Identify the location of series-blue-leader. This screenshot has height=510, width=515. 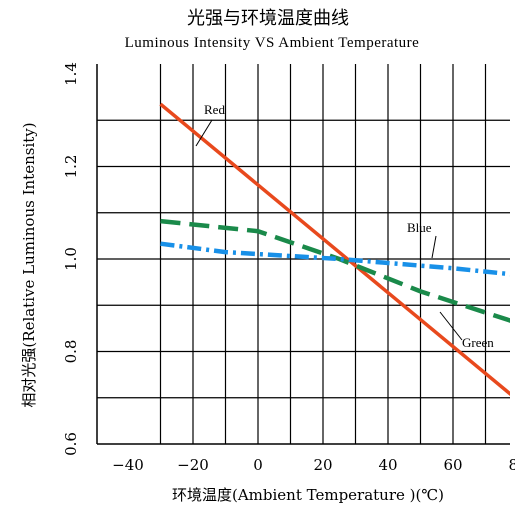
(434, 247).